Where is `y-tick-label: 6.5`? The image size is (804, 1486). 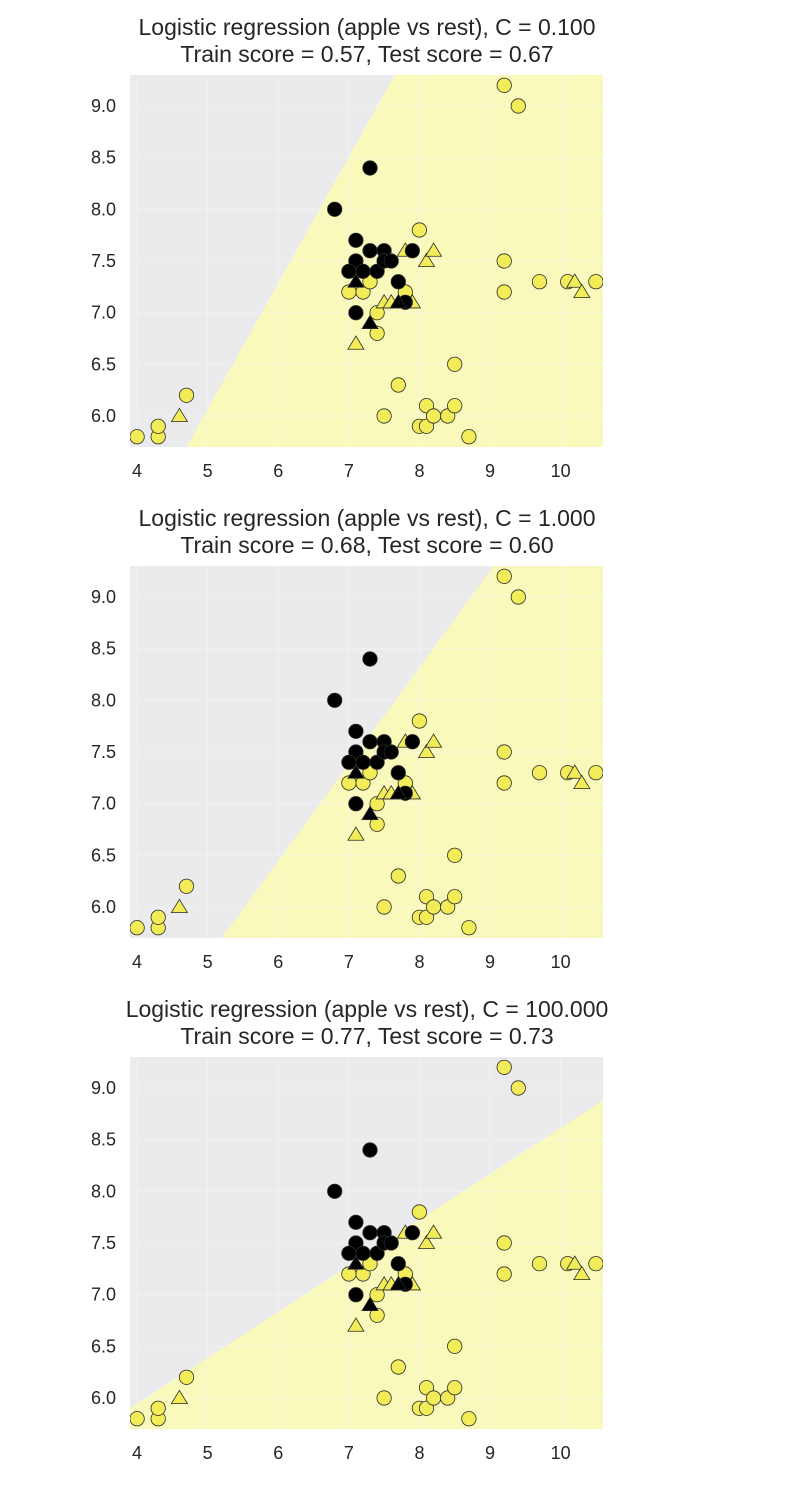 y-tick-label: 6.5 is located at coordinates (103, 364).